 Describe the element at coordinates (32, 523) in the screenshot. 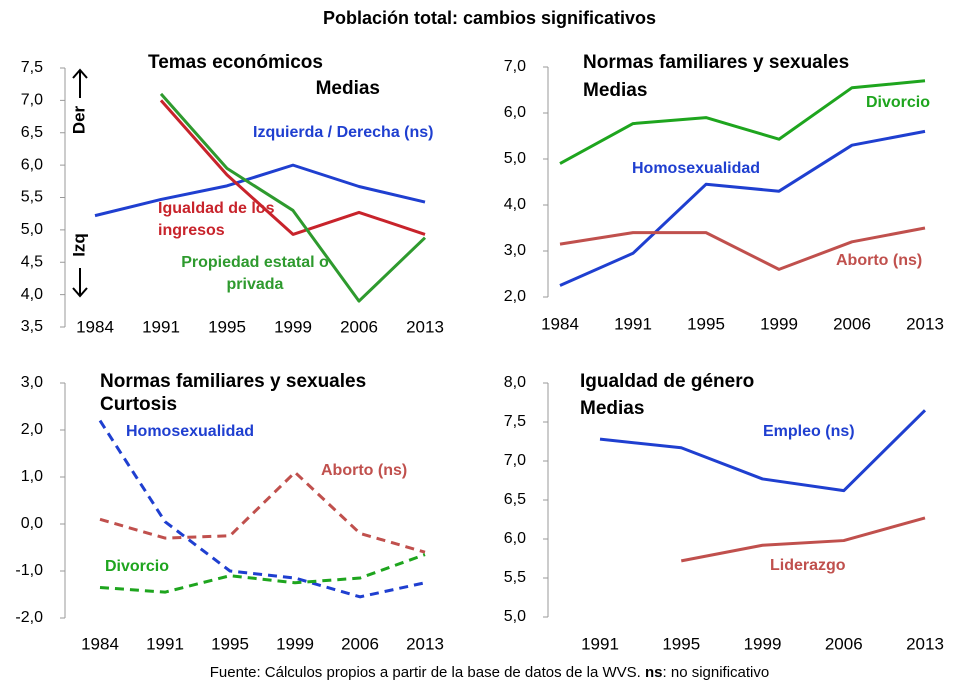

I see `y-tick-label: 0,0` at that location.